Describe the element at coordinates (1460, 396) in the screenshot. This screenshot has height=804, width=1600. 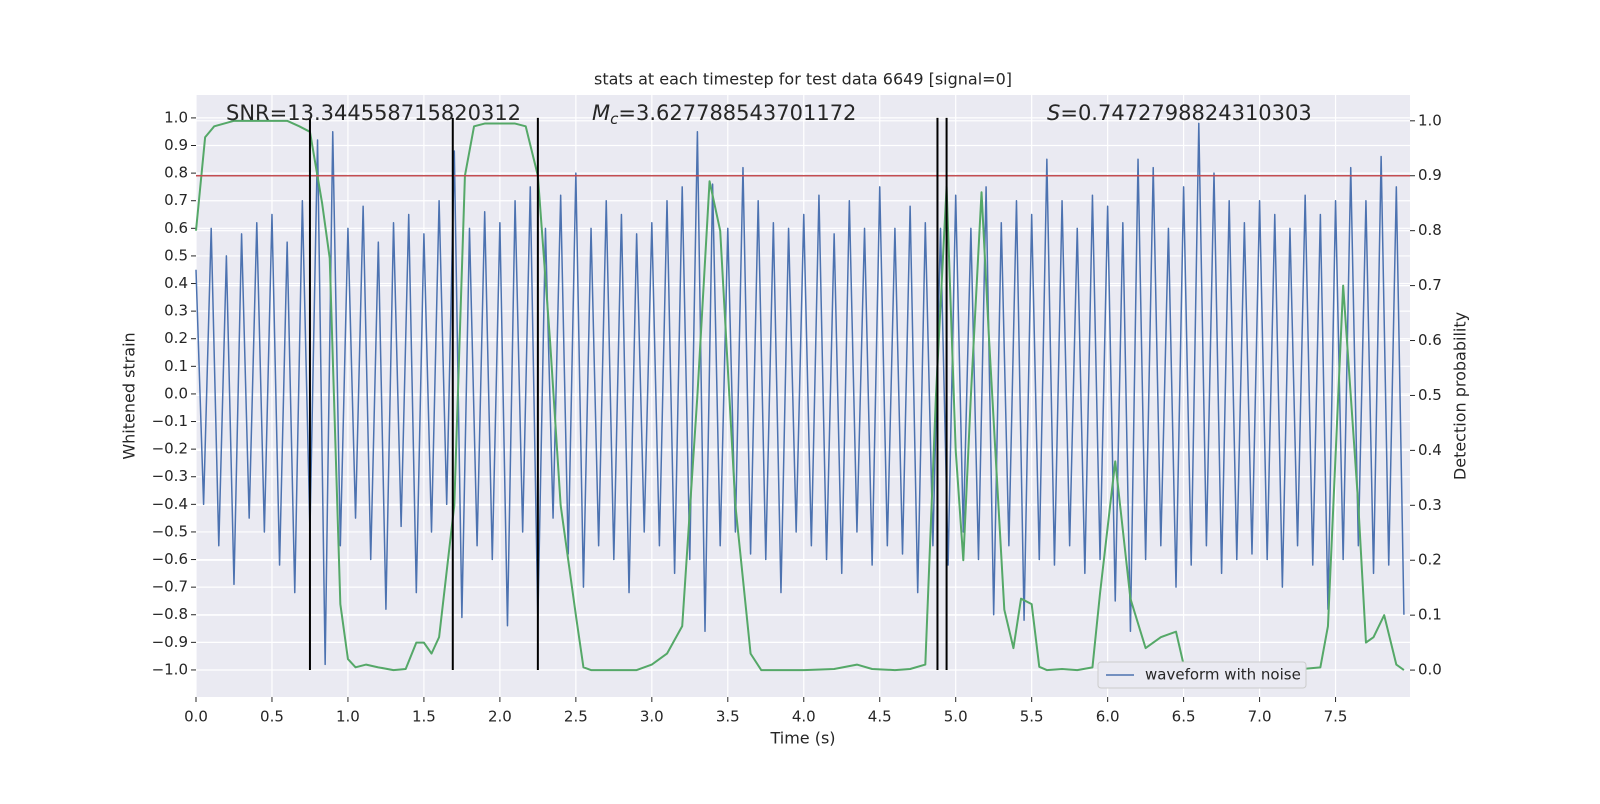
I see `y2-axis-label: Detection probability` at that location.